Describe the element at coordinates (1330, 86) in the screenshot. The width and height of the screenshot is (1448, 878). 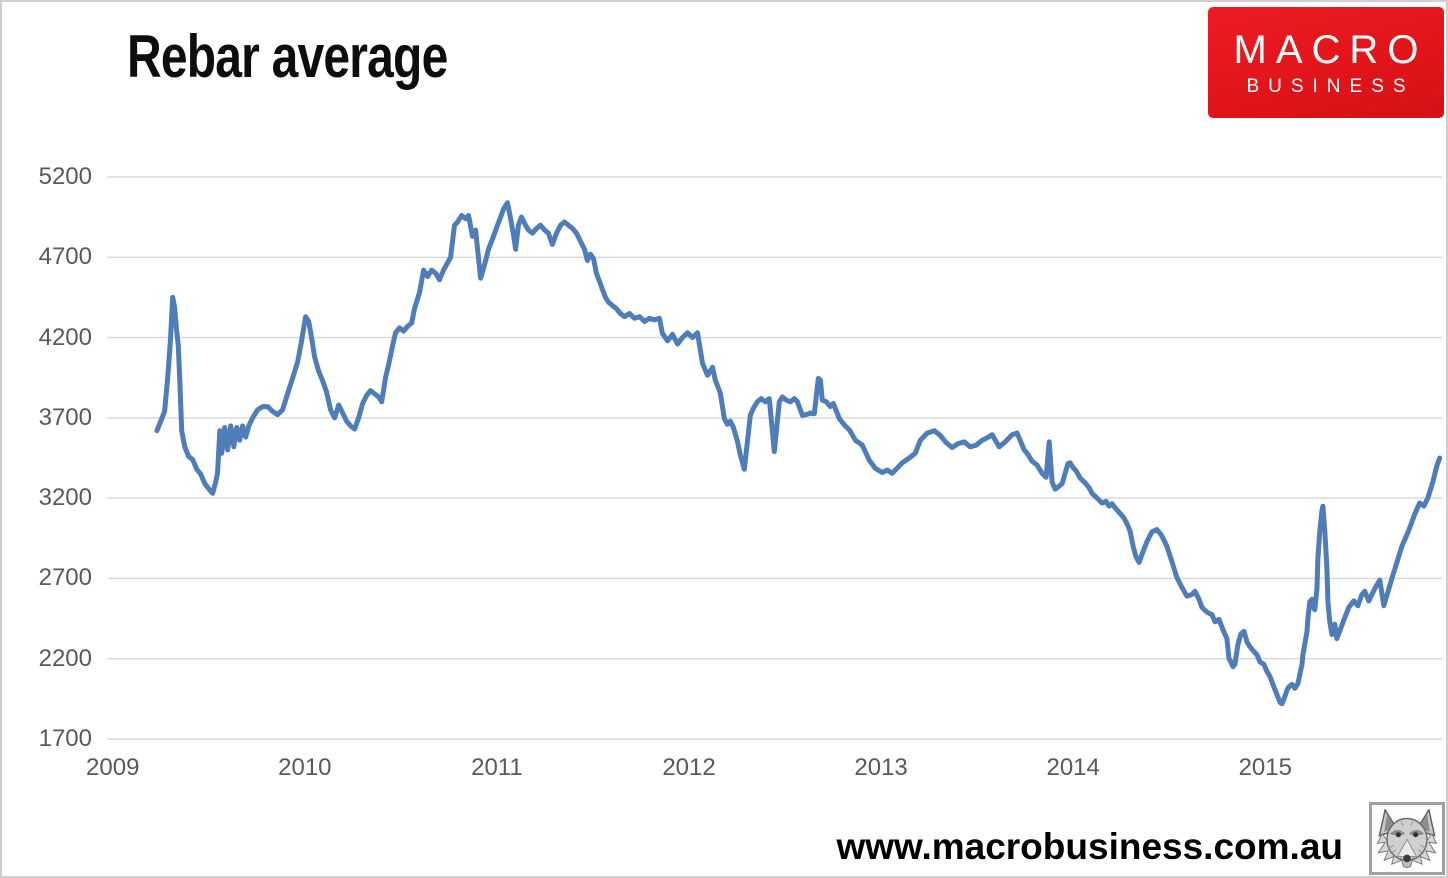
I see `logo-text-business: BUSINESS` at that location.